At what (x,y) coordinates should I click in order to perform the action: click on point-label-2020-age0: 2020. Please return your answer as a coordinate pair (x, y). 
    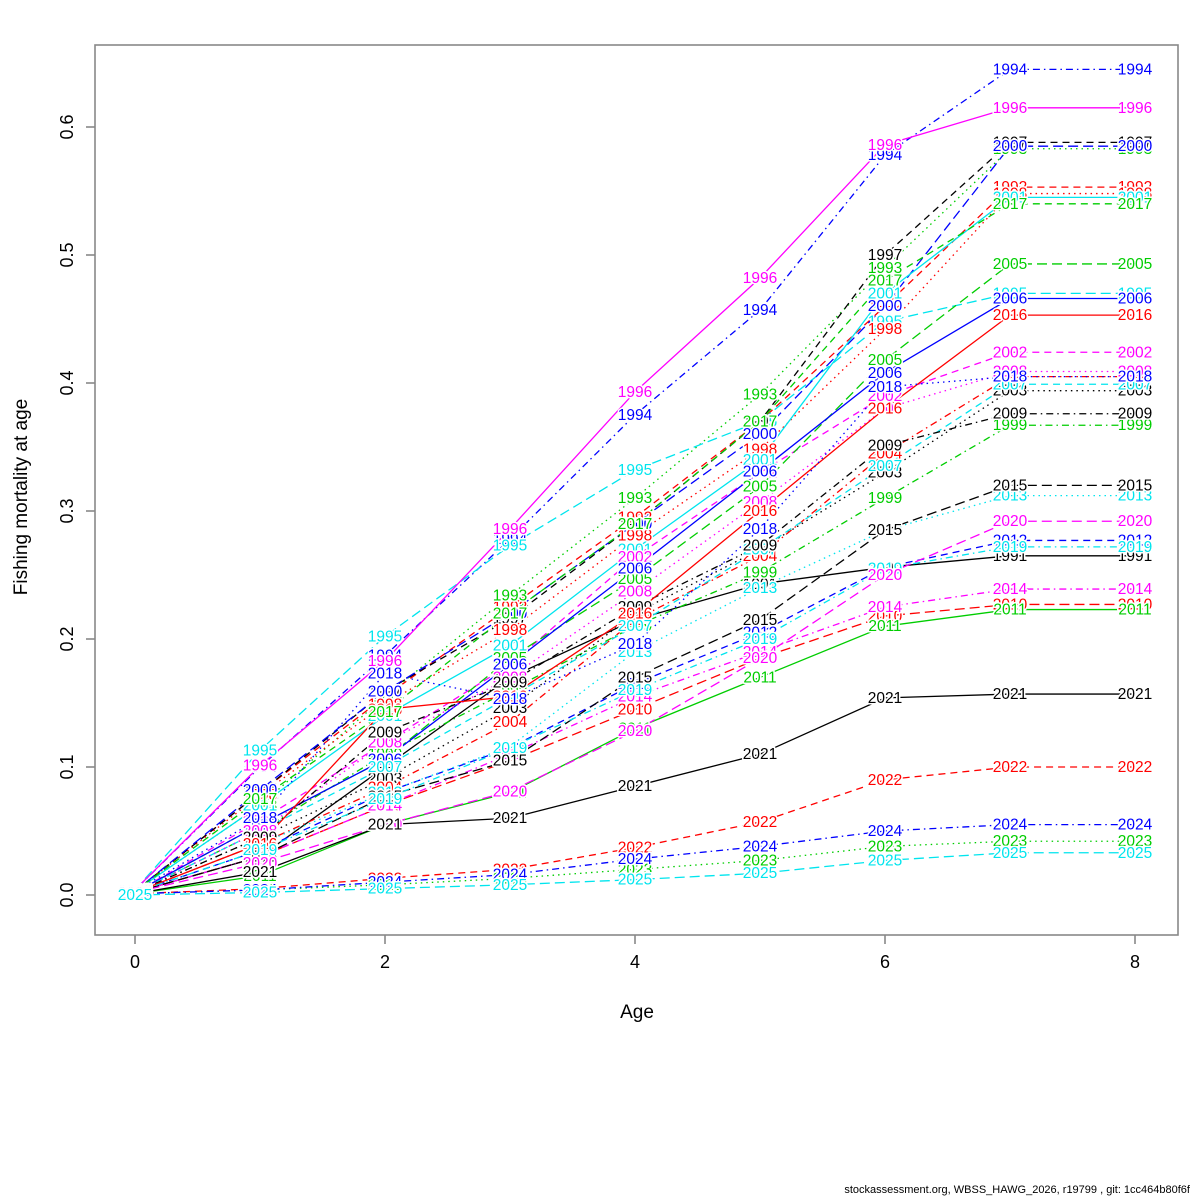
    Looking at the image, I should click on (135, 892).